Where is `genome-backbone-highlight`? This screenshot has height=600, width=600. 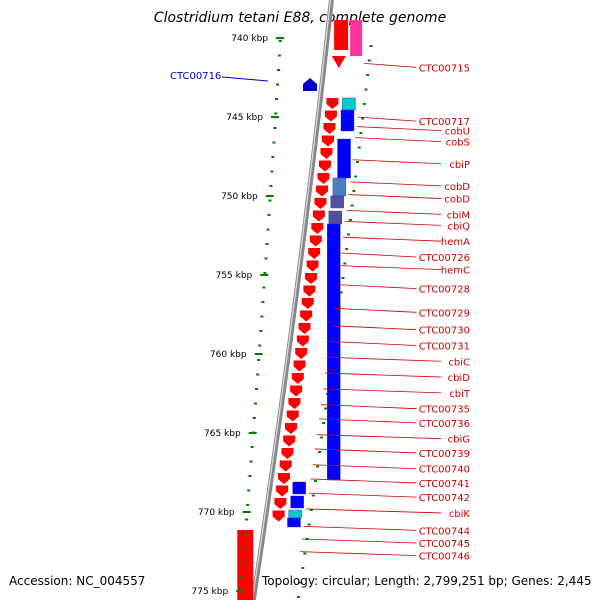 genome-backbone-highlight is located at coordinates (291, 300).